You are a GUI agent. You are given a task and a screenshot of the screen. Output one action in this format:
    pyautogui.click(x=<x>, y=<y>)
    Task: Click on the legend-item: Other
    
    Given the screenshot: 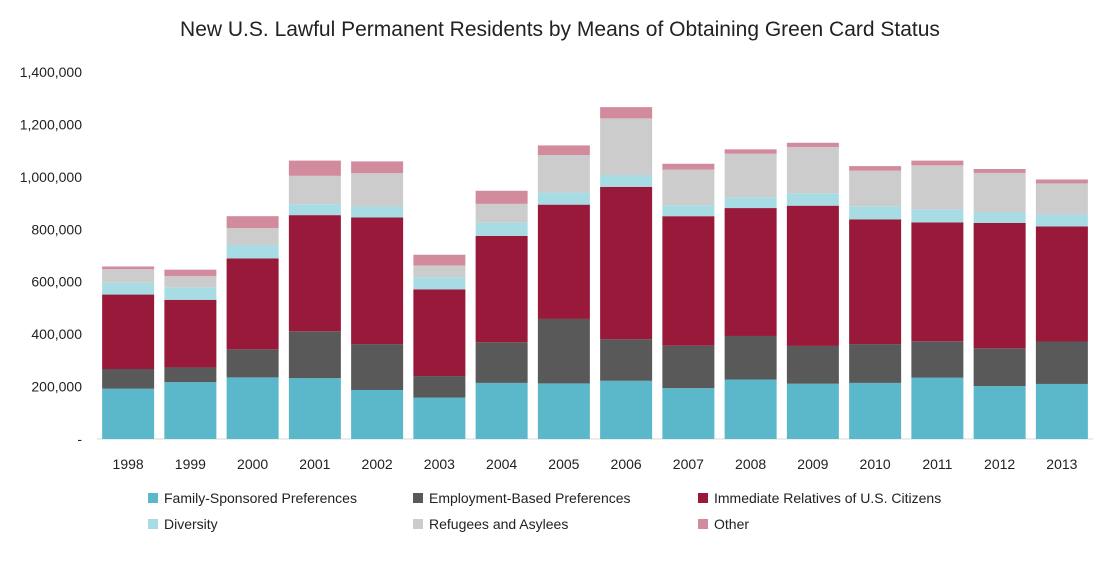 What is the action you would take?
    pyautogui.click(x=723, y=524)
    